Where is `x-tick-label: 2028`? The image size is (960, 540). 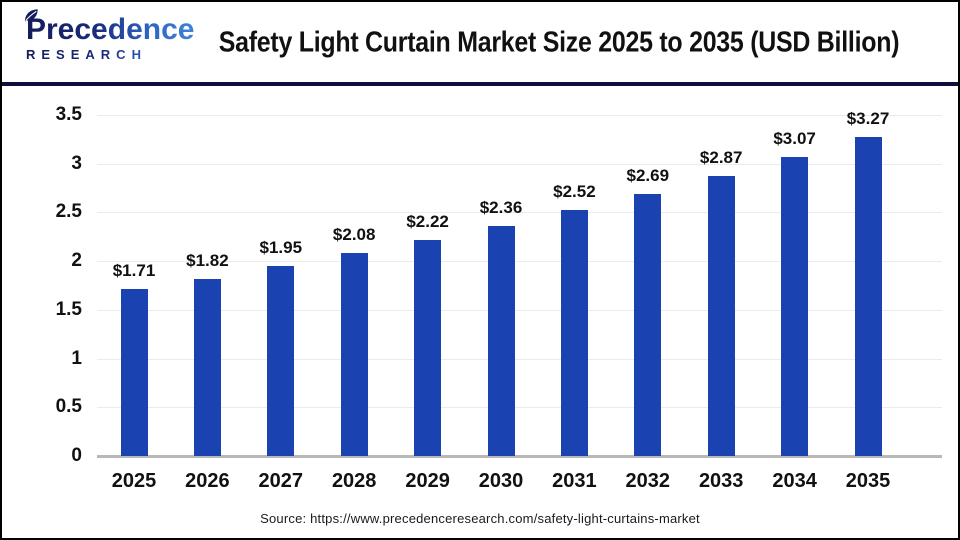
x-tick-label: 2028 is located at coordinates (354, 481).